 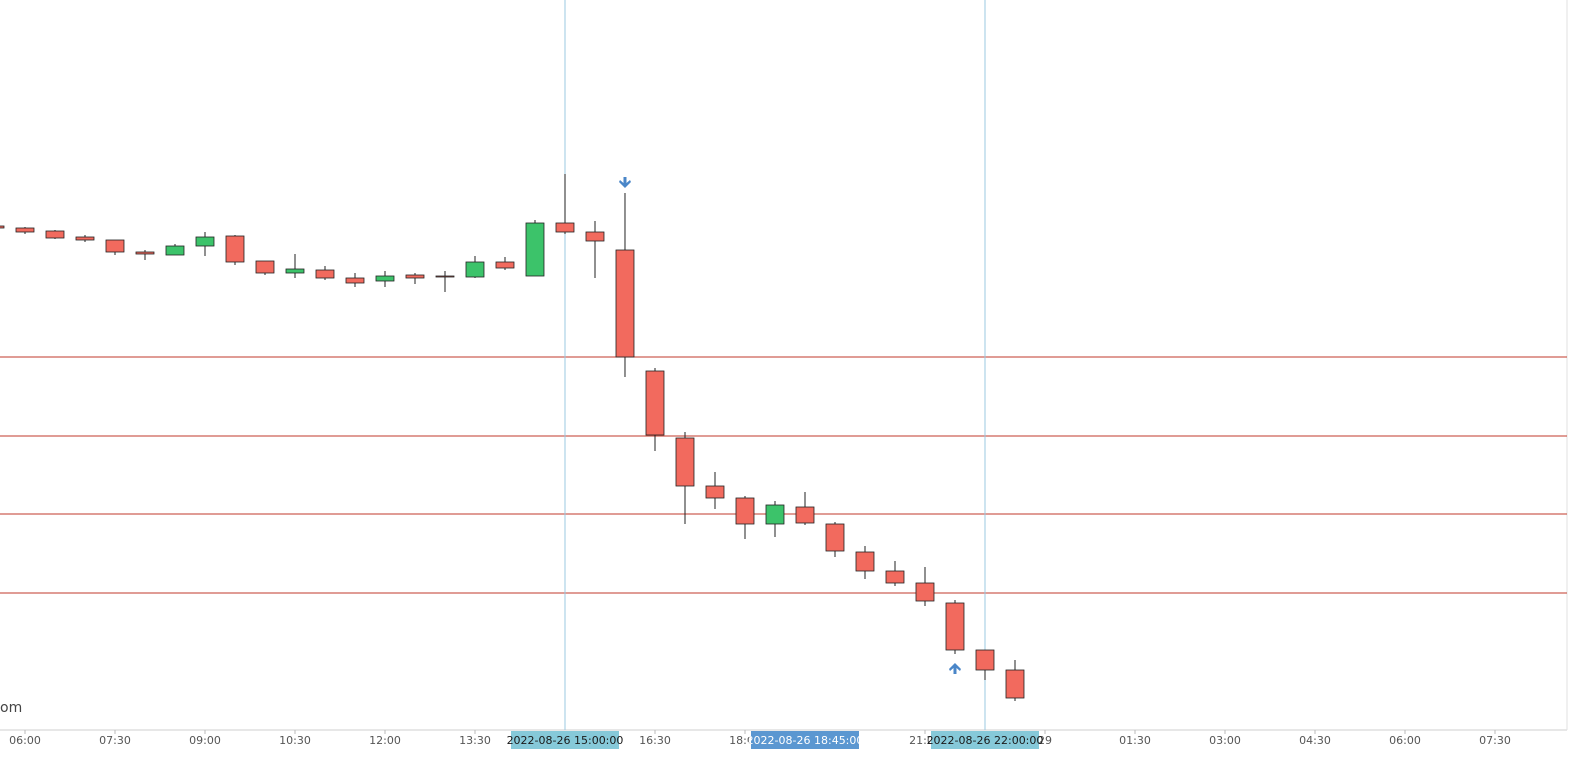 I want to click on x-tick-label: 01:30, so click(x=1135, y=740).